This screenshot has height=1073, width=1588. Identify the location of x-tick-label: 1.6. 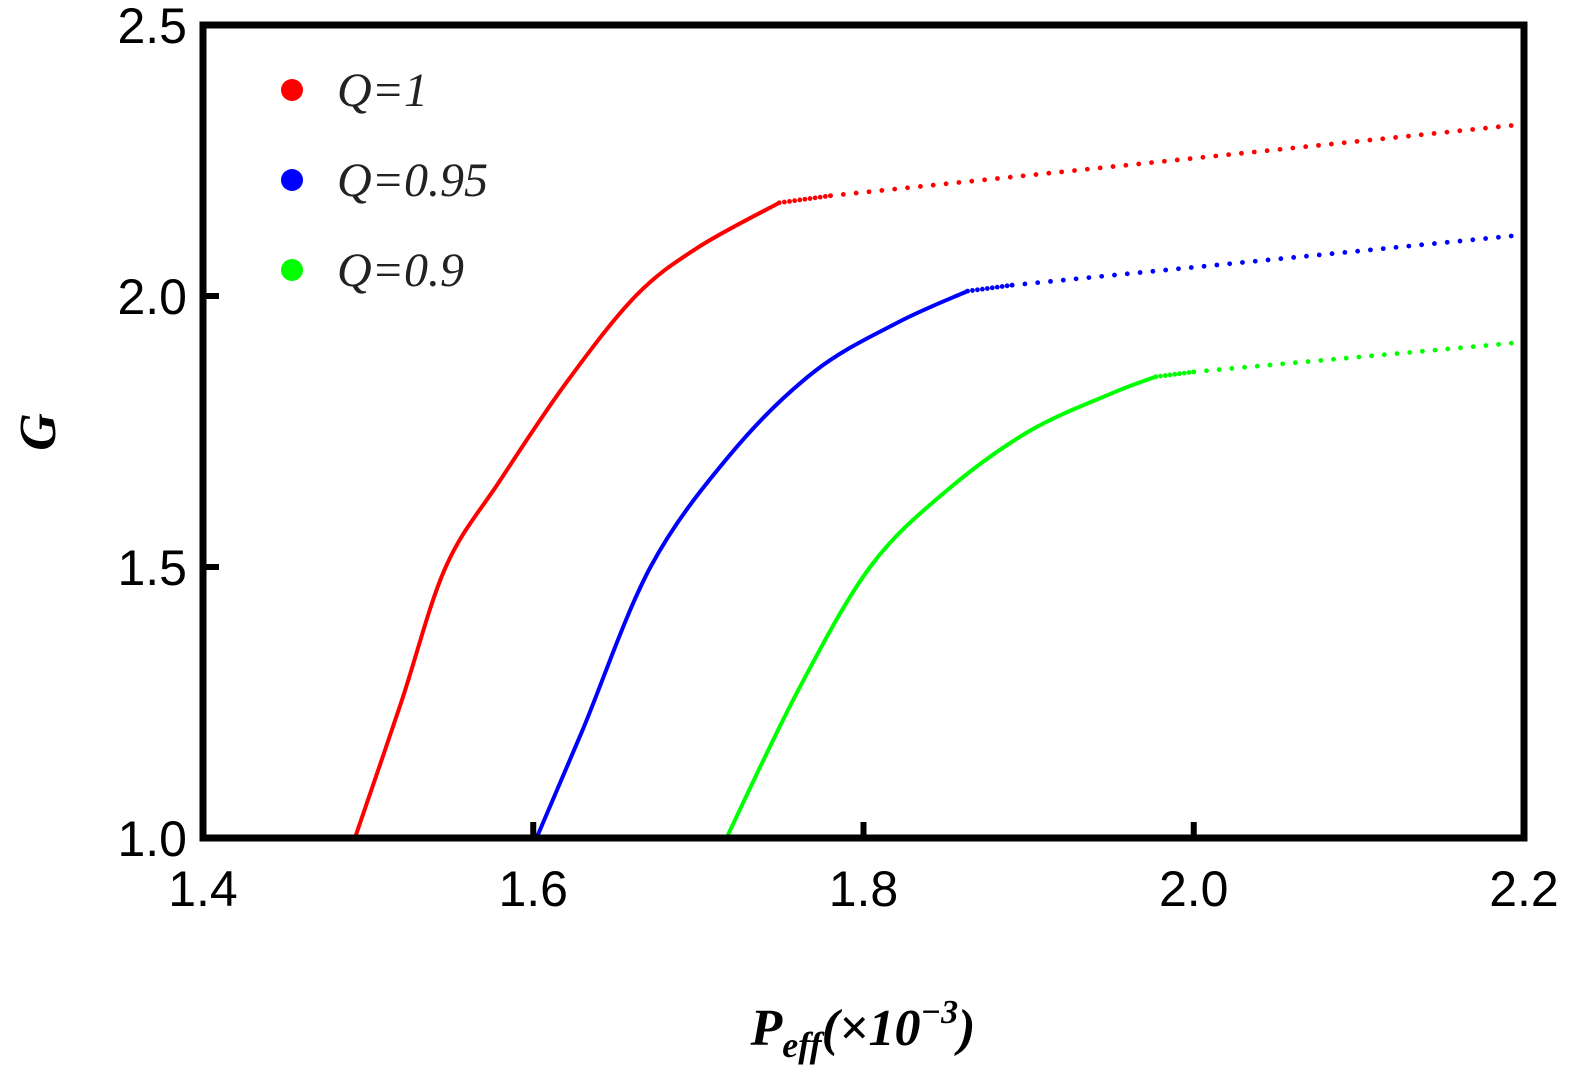
(533, 889).